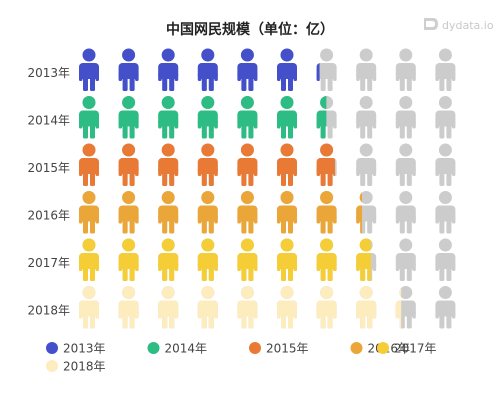 Image resolution: width=500 pixels, height=400 pixels. I want to click on legend-label: 2014年, so click(186, 349).